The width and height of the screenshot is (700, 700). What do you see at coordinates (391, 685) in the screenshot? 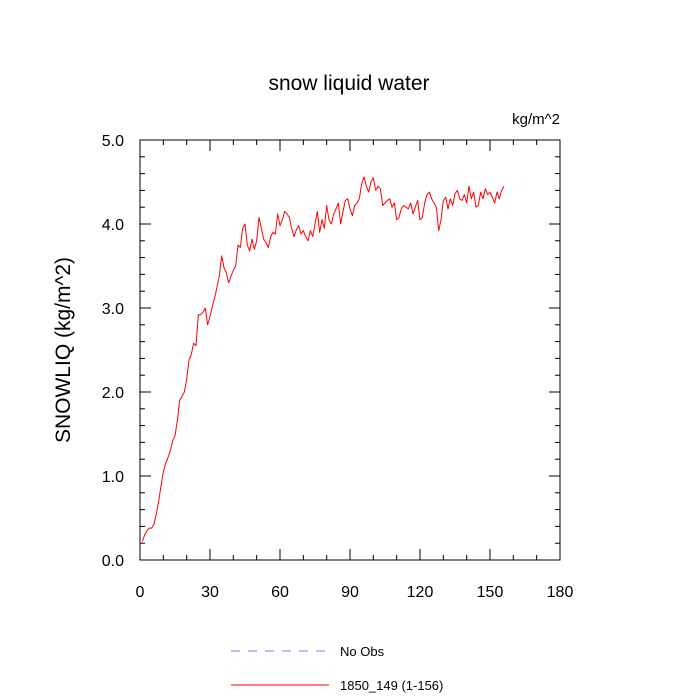
I see `legend-label-1850-149: 1850_149 (1-156)` at bounding box center [391, 685].